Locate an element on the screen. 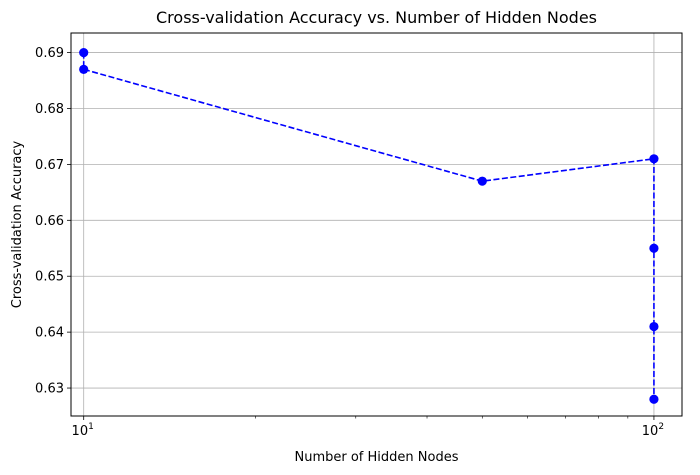  y-ticks: 0.63 0.64 0.65 0.66 0.67 0.68 0.69 is located at coordinates (53, 221).